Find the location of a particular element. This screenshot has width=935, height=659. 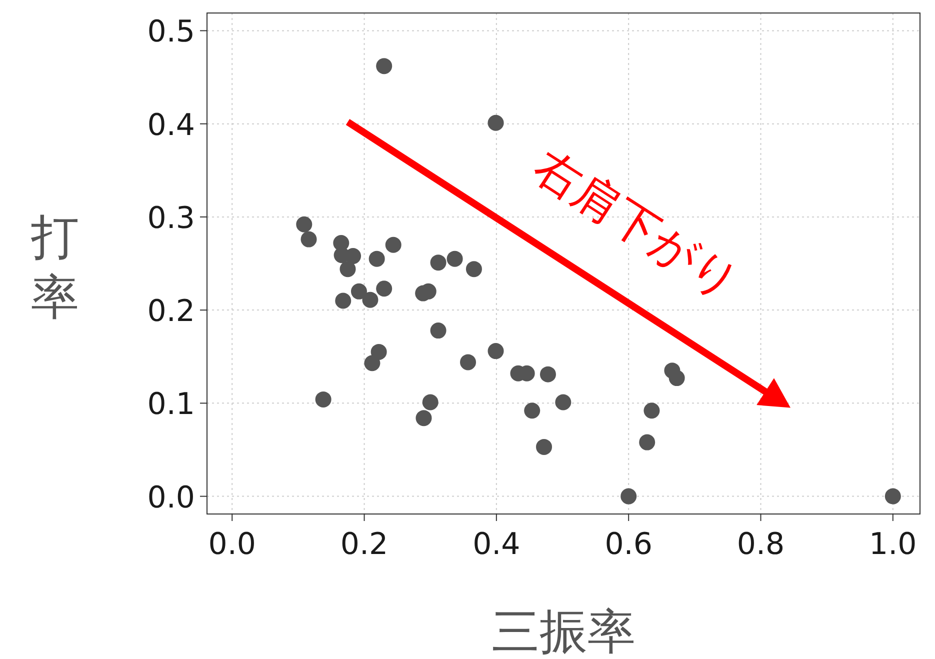

y-tick-label: 0.0 is located at coordinates (171, 498).